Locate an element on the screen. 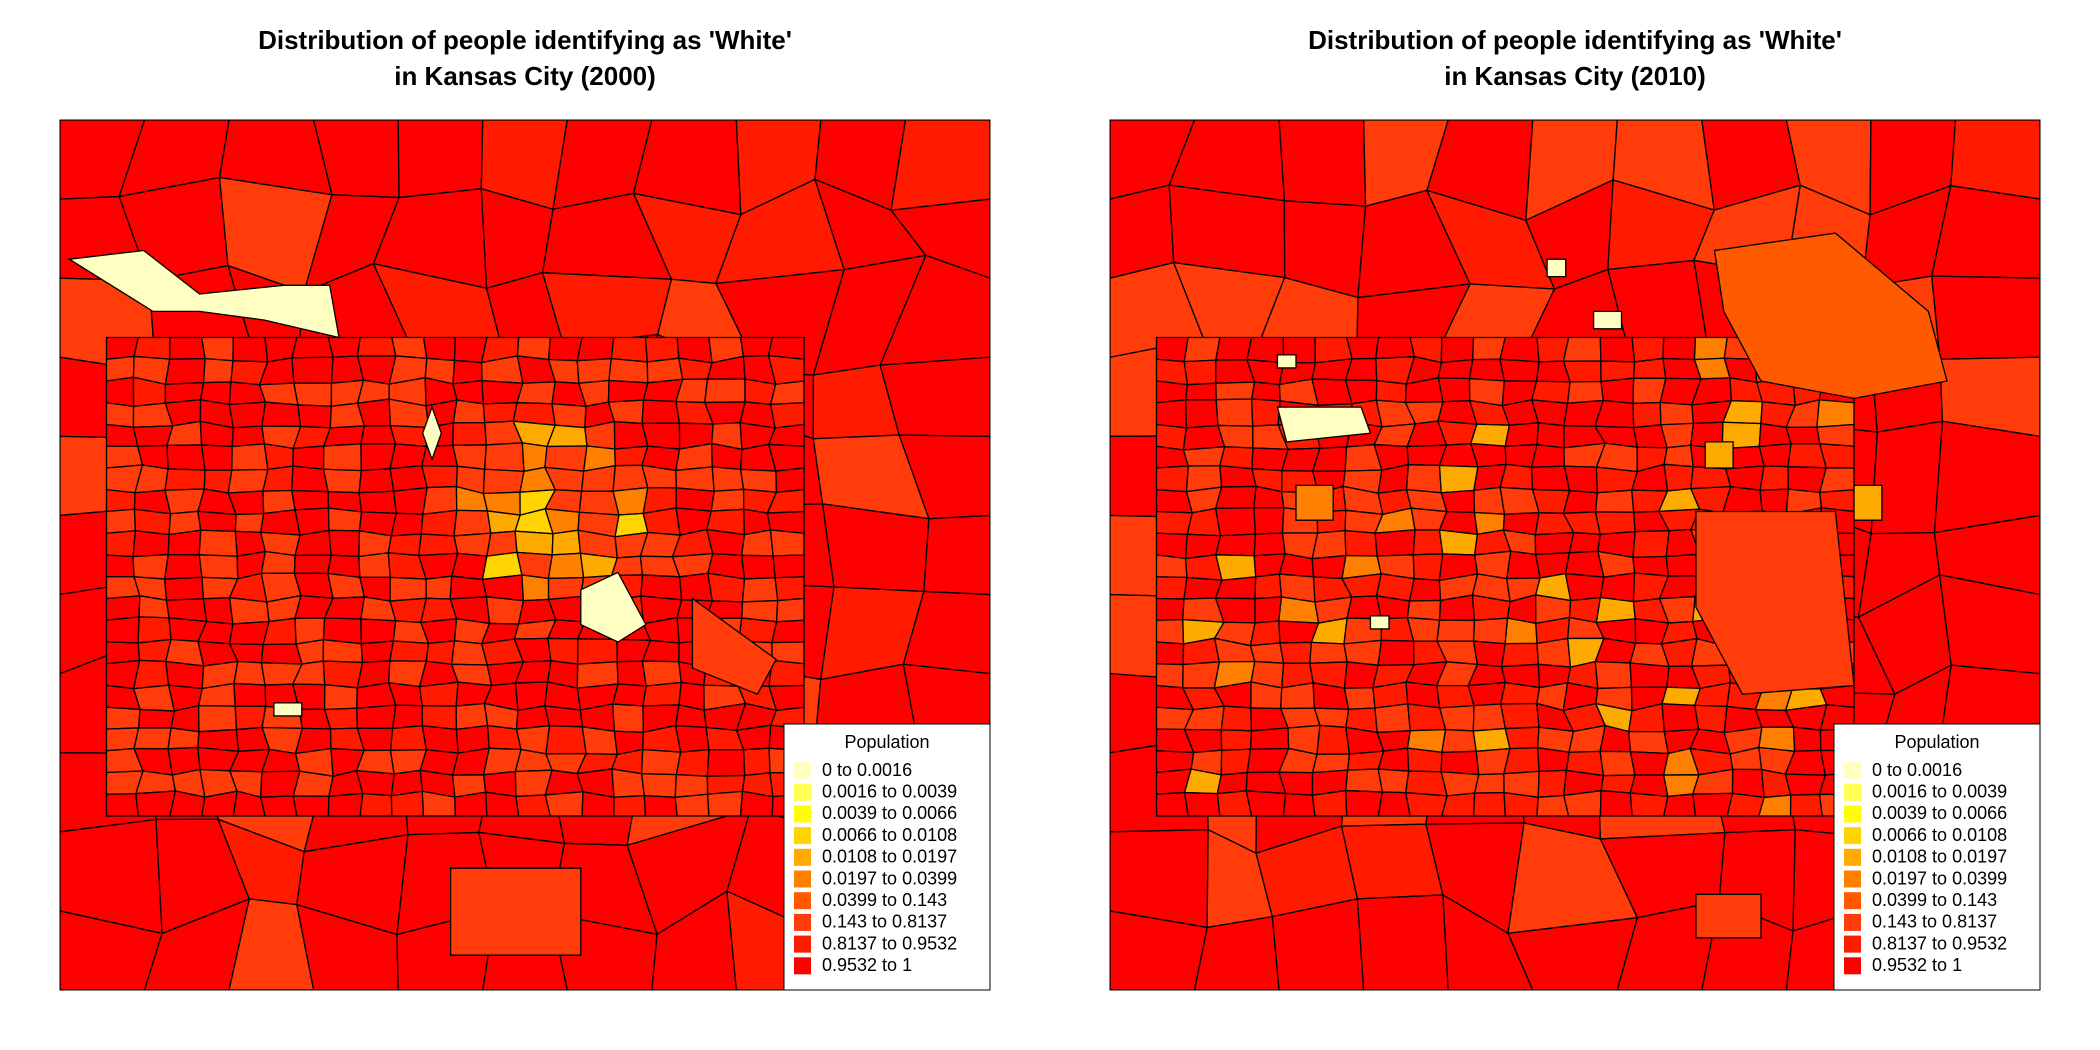 The height and width of the screenshot is (1050, 2100). legend-title: Population is located at coordinates (1936, 742).